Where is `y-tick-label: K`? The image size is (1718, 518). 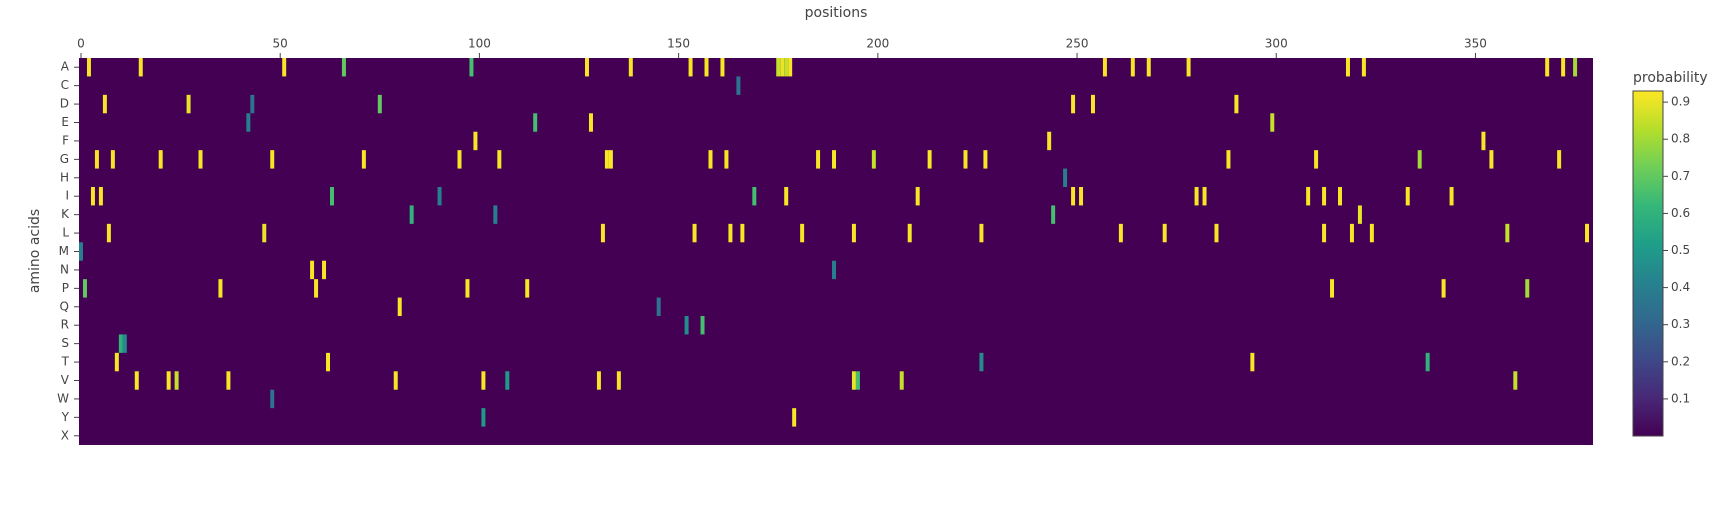
y-tick-label: K is located at coordinates (65, 214).